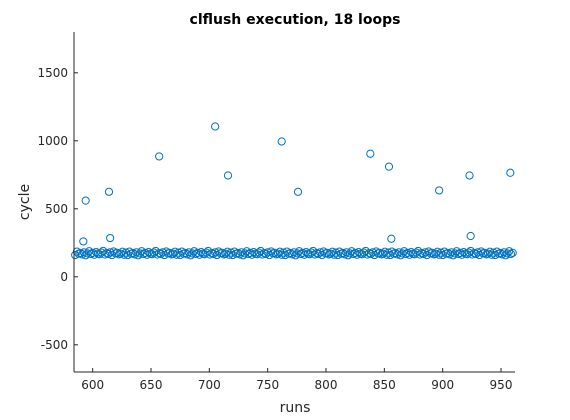  Describe the element at coordinates (52, 141) in the screenshot. I see `y-tick-label: 1000` at that location.